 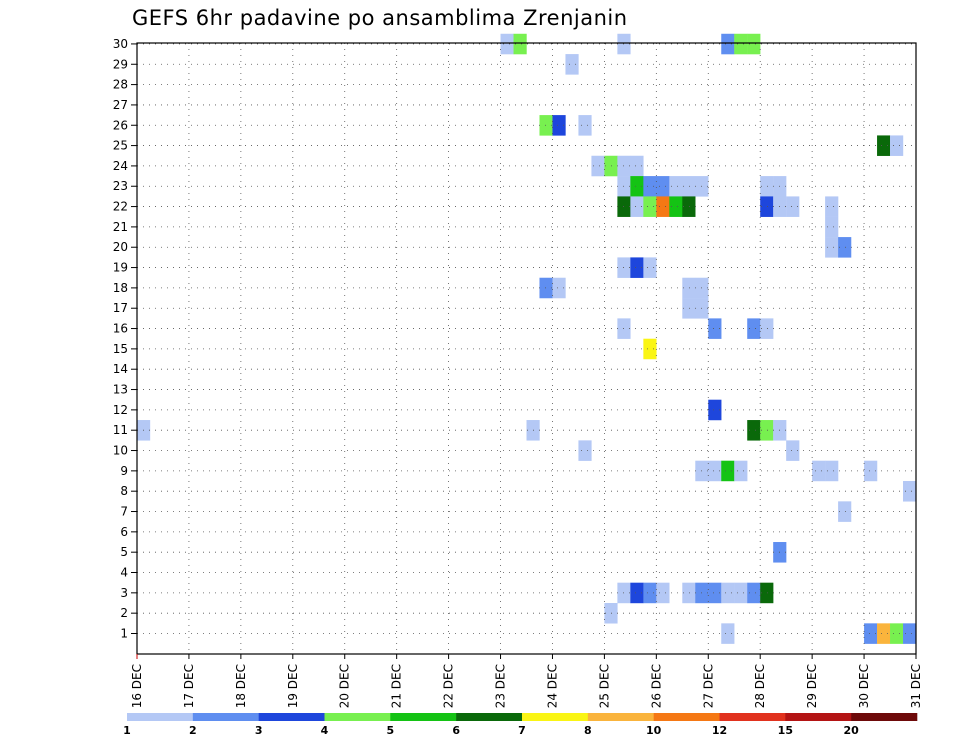 What do you see at coordinates (124, 573) in the screenshot?
I see `y-tick-label: 4` at bounding box center [124, 573].